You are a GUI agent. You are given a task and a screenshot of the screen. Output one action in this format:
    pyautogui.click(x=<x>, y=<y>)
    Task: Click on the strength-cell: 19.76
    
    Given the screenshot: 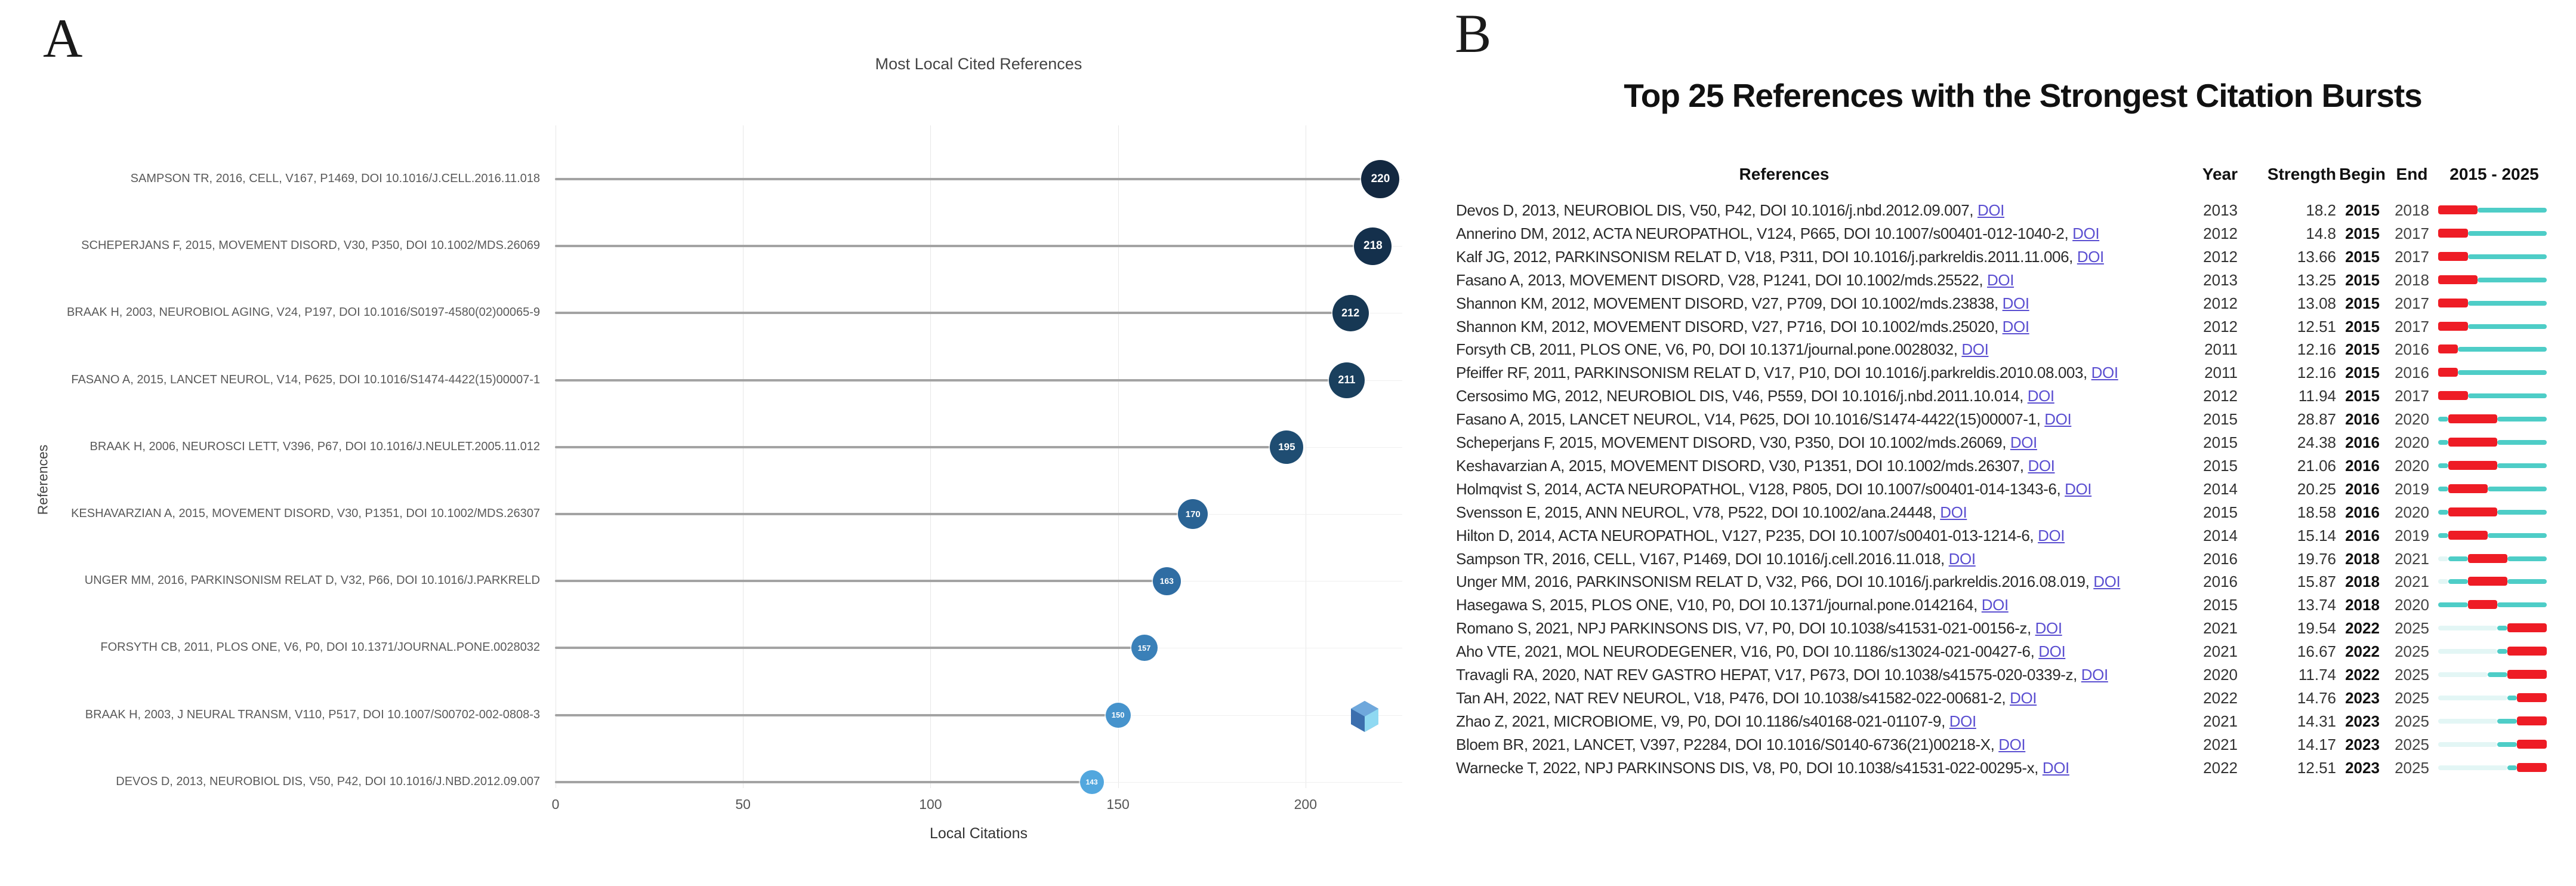 What is the action you would take?
    pyautogui.click(x=2316, y=558)
    